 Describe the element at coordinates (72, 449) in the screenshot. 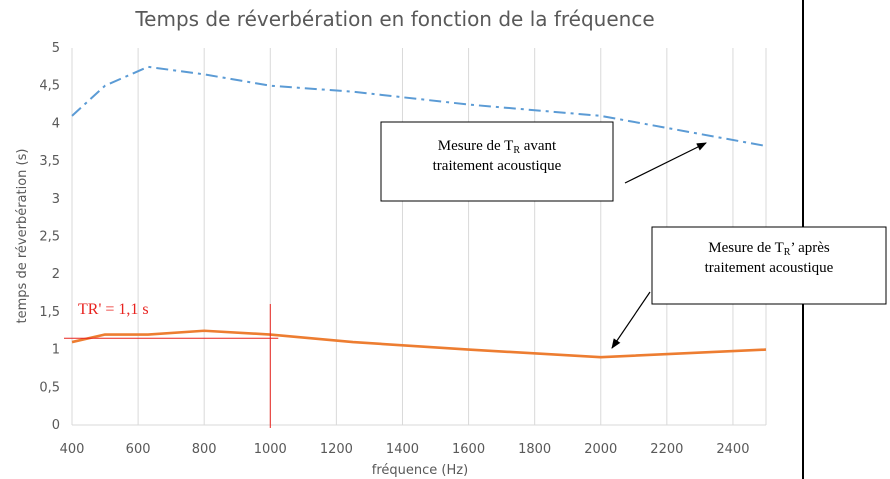

I see `x-tick-label: 400` at that location.